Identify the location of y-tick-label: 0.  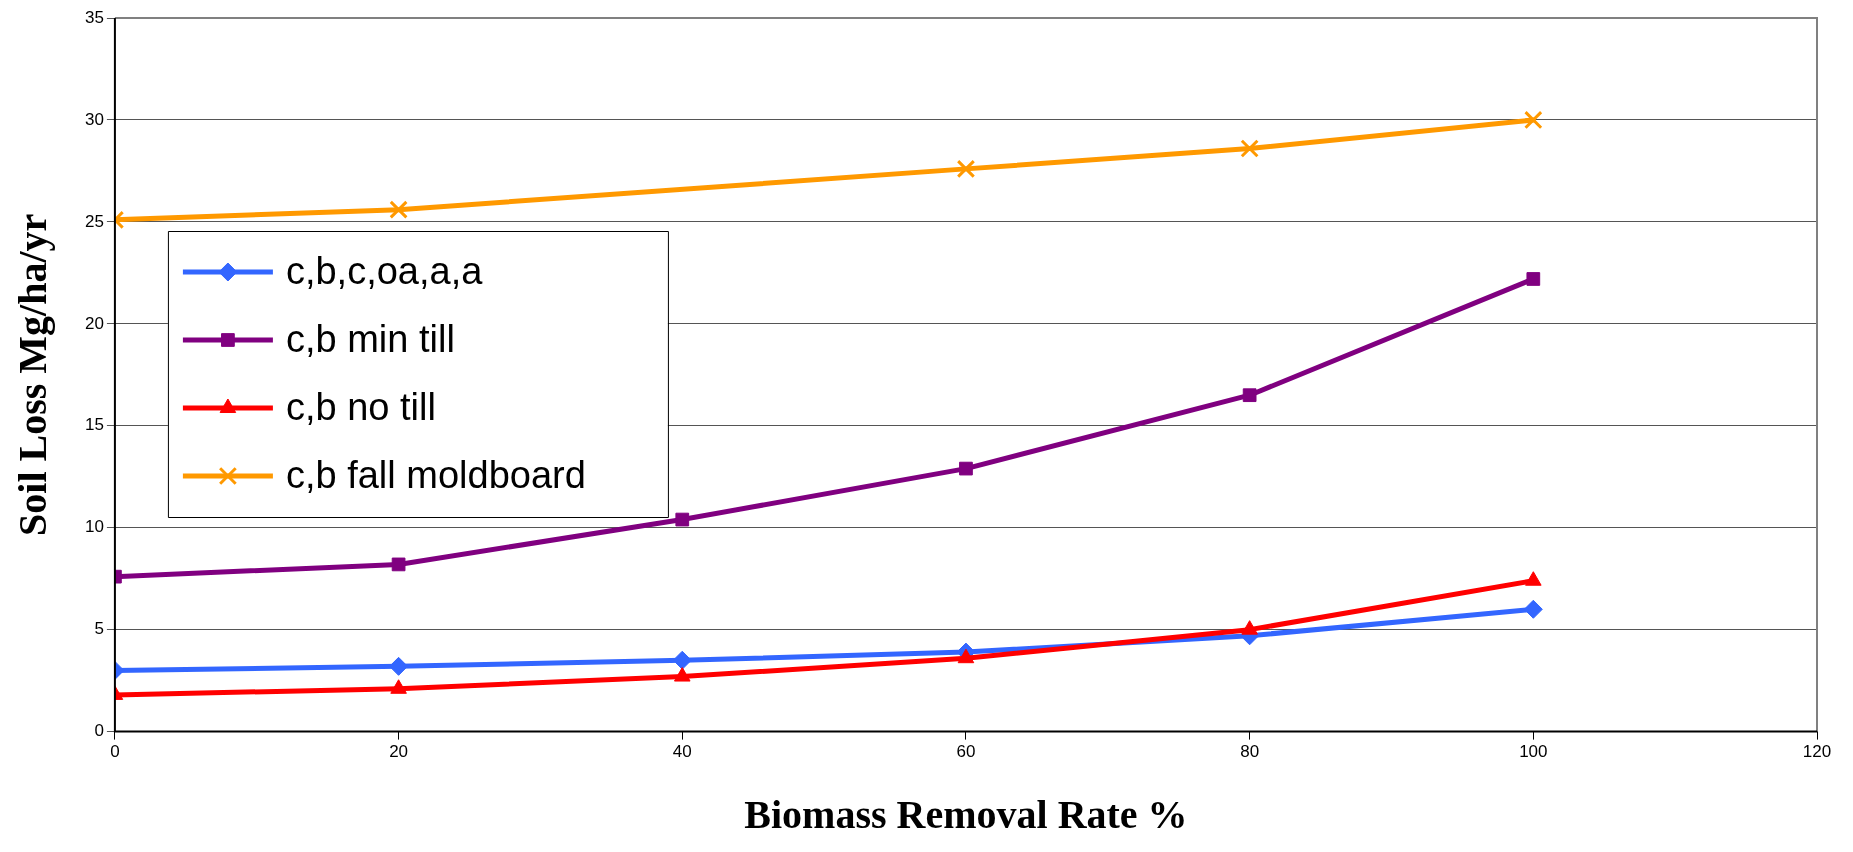
(99, 731).